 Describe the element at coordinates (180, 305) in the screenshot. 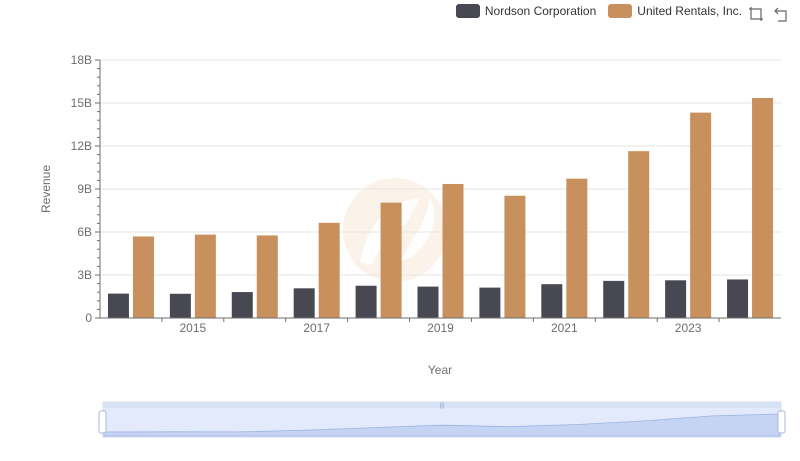

I see `bar-nordson-2015` at that location.